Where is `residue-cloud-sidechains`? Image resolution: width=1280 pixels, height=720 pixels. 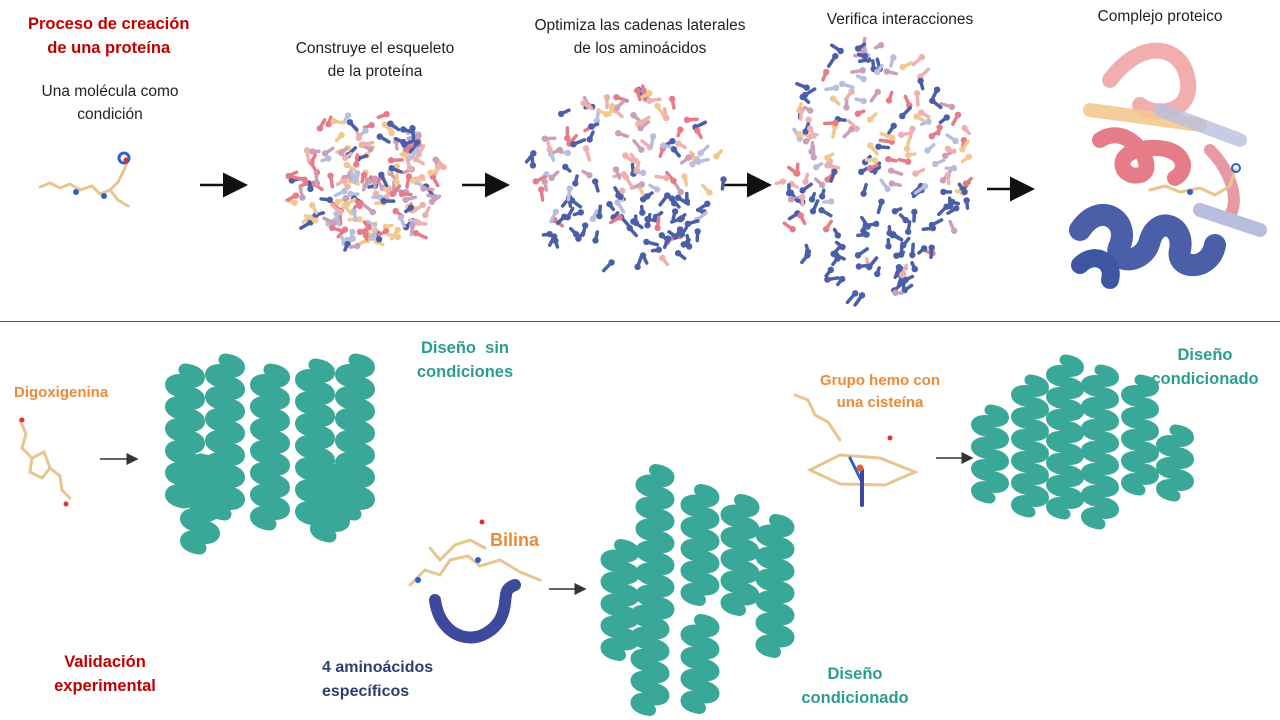
residue-cloud-sidechains is located at coordinates (625, 178).